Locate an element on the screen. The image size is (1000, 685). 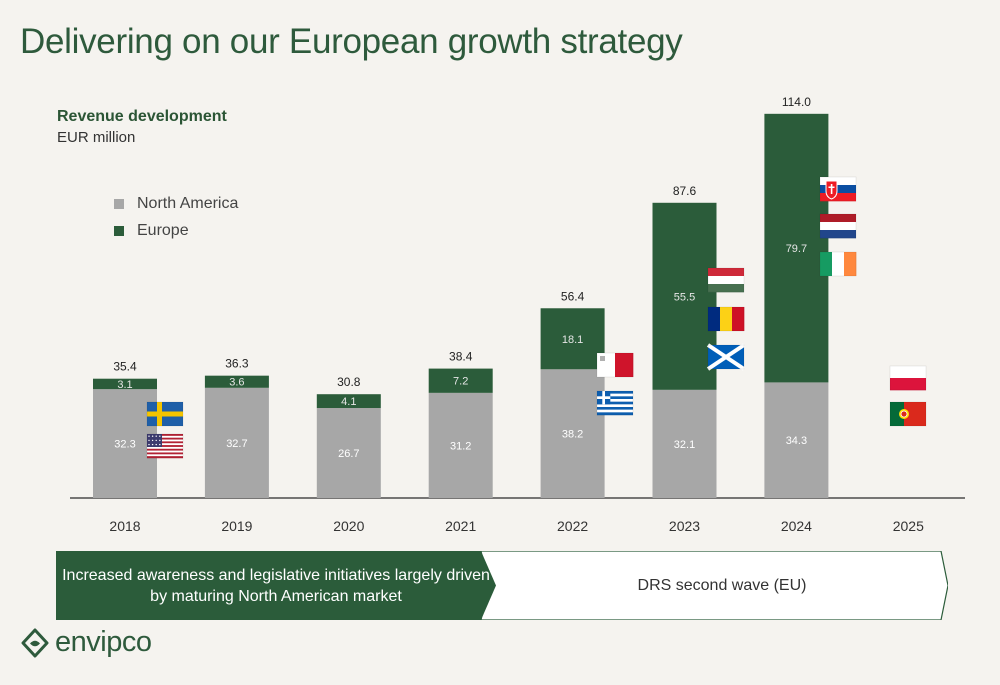
legend-item-north-america: North America is located at coordinates (176, 203).